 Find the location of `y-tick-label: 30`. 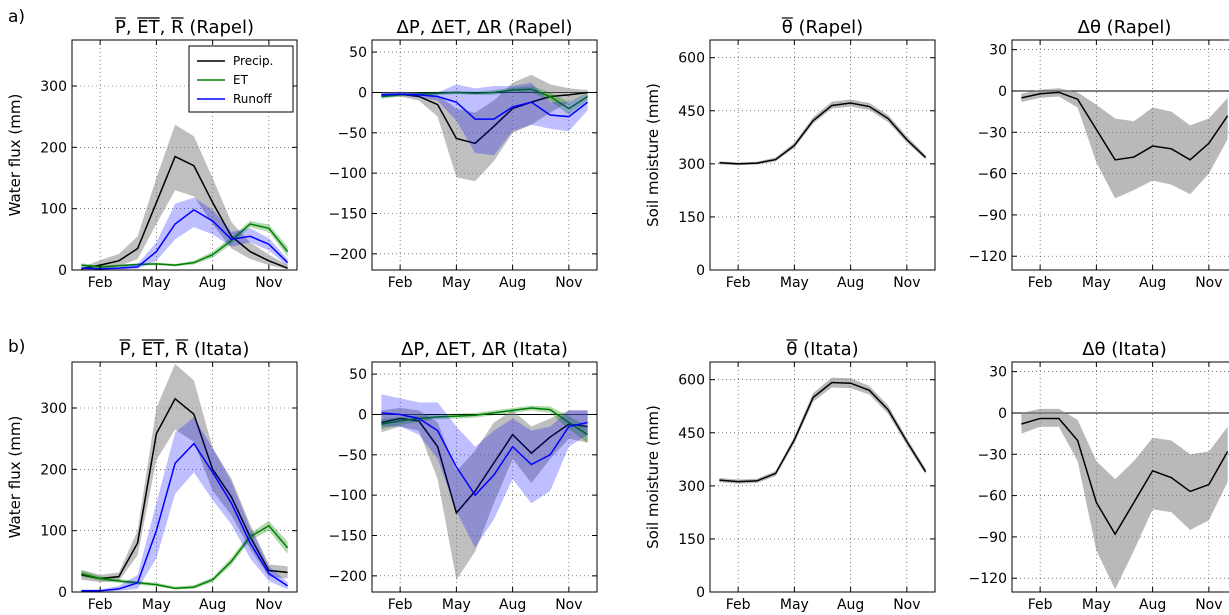

y-tick-label: 30 is located at coordinates (998, 373).